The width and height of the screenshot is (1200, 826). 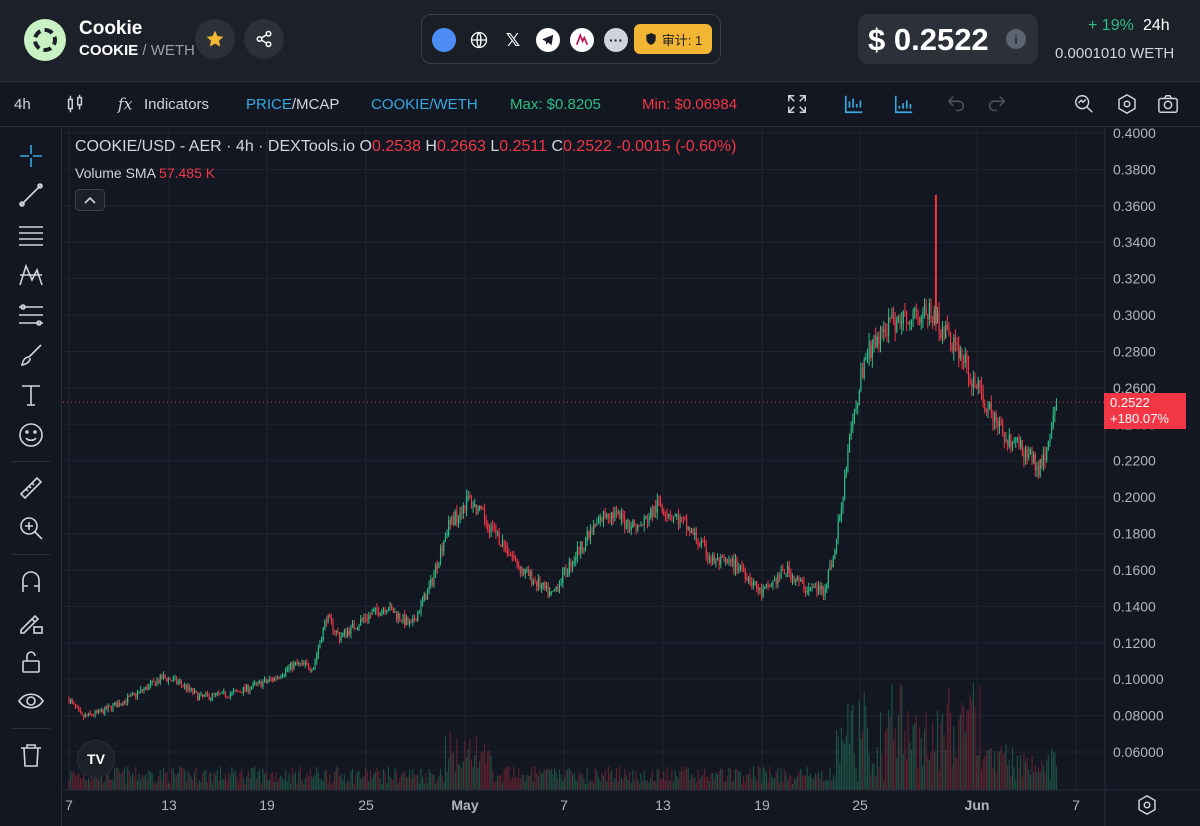 What do you see at coordinates (31, 488) in the screenshot?
I see `ruler-icon` at bounding box center [31, 488].